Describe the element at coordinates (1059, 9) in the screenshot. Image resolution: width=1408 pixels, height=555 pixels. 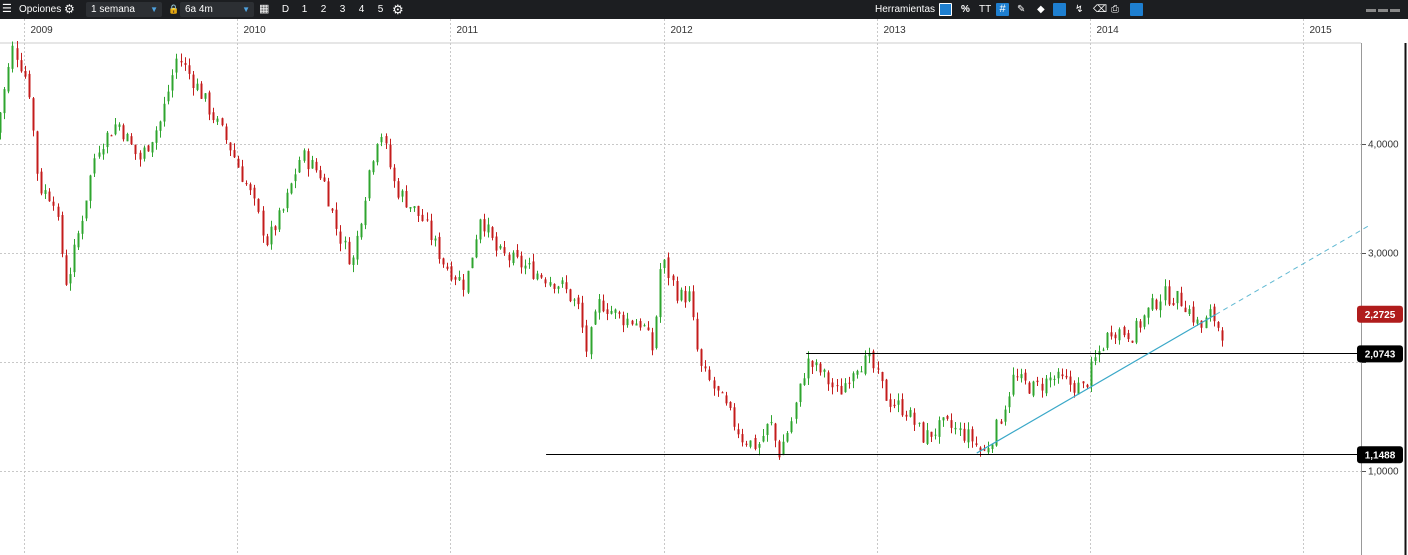
I see `layout-icon` at that location.